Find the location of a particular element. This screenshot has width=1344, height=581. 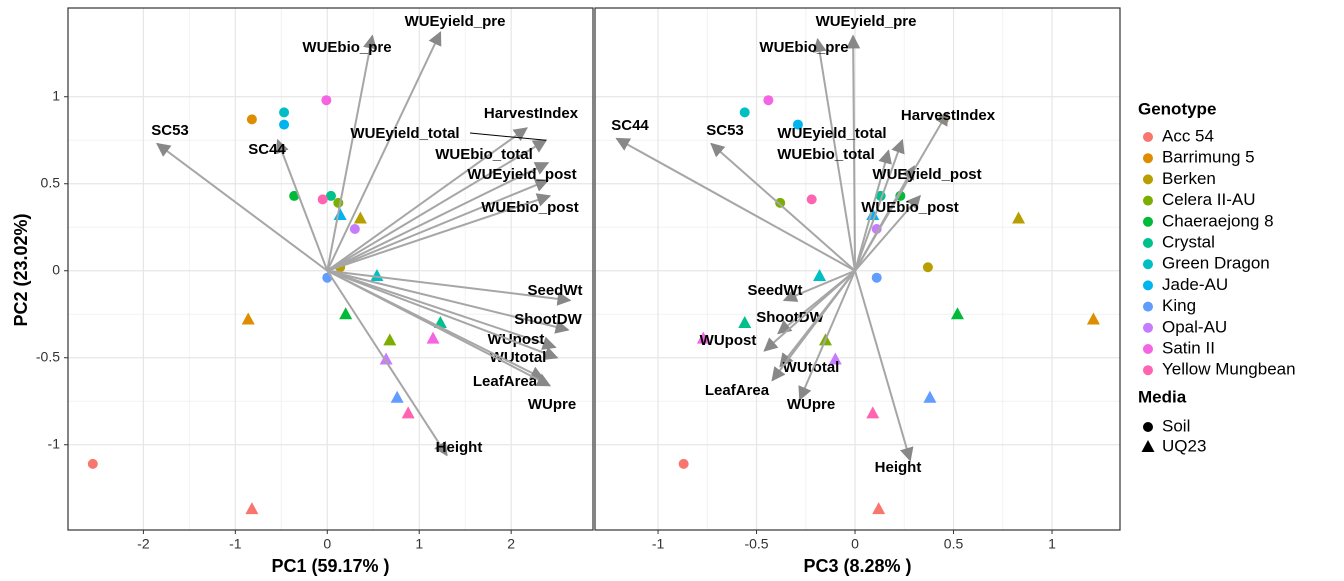

x-tick-label: -0.5 is located at coordinates (756, 544).